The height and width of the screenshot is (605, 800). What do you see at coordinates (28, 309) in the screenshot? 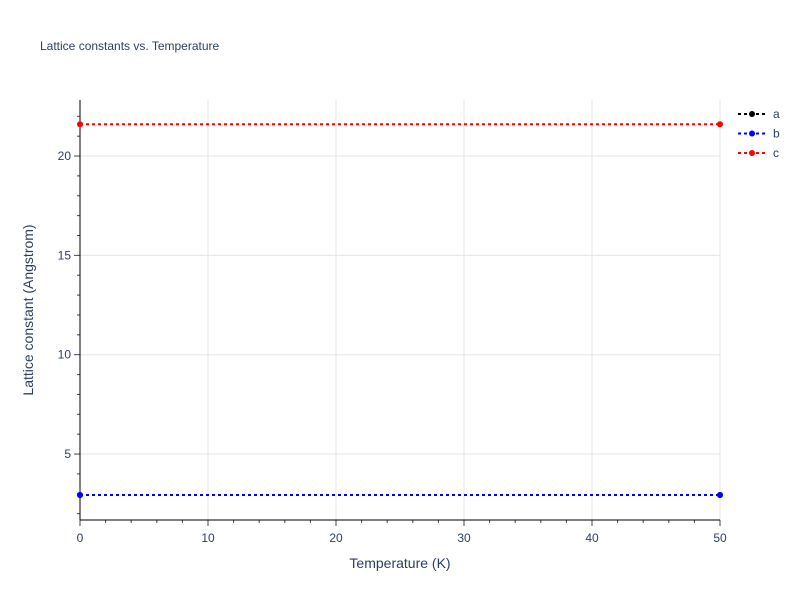
I see `y-axis-label: Lattice constant (Angstrom)` at bounding box center [28, 309].